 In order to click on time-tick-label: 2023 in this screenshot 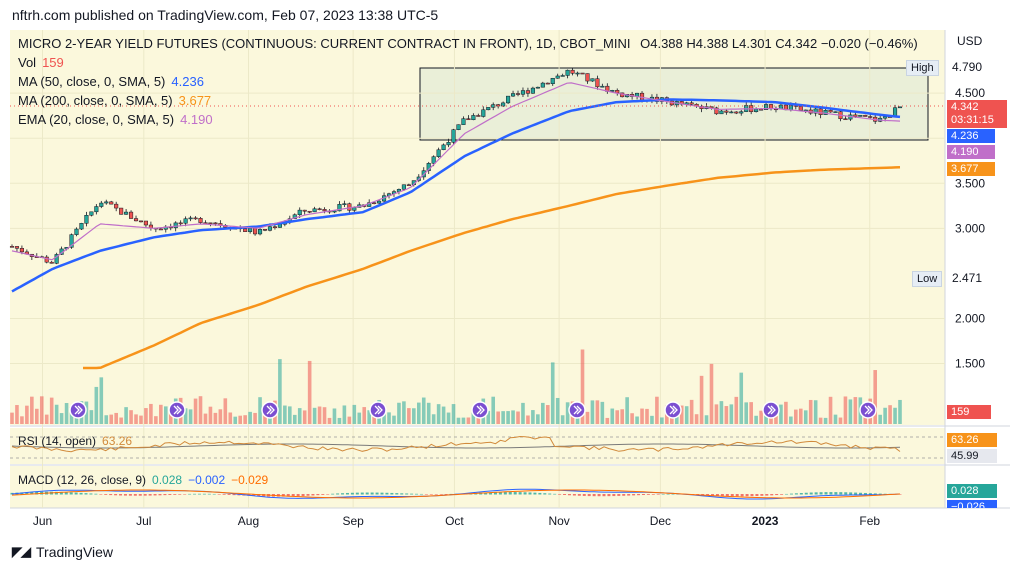, I will do `click(765, 521)`.